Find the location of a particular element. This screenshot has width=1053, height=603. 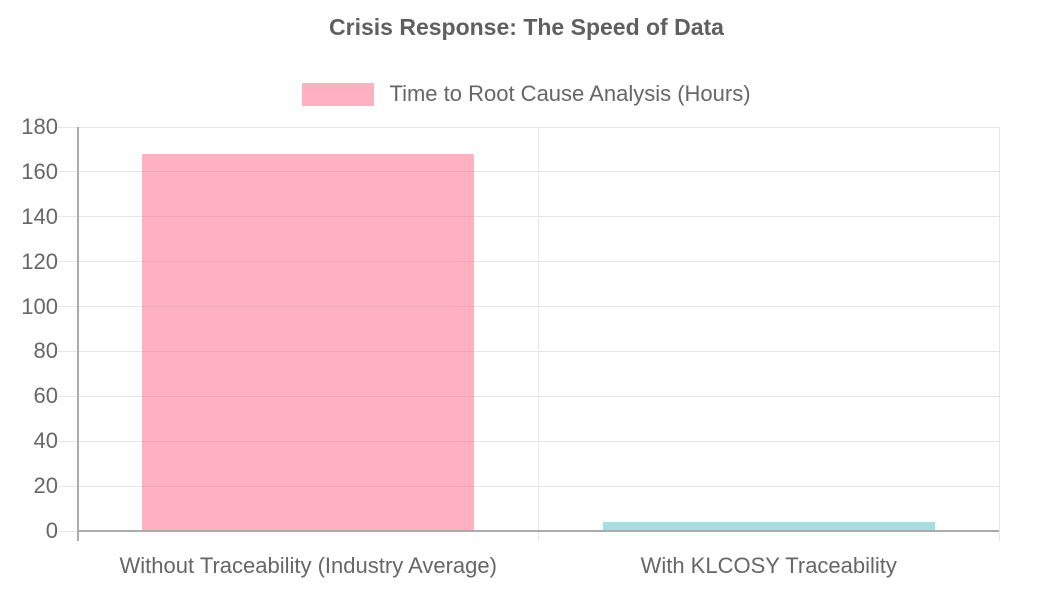

bar-with-klcosy-traceability is located at coordinates (768, 526).